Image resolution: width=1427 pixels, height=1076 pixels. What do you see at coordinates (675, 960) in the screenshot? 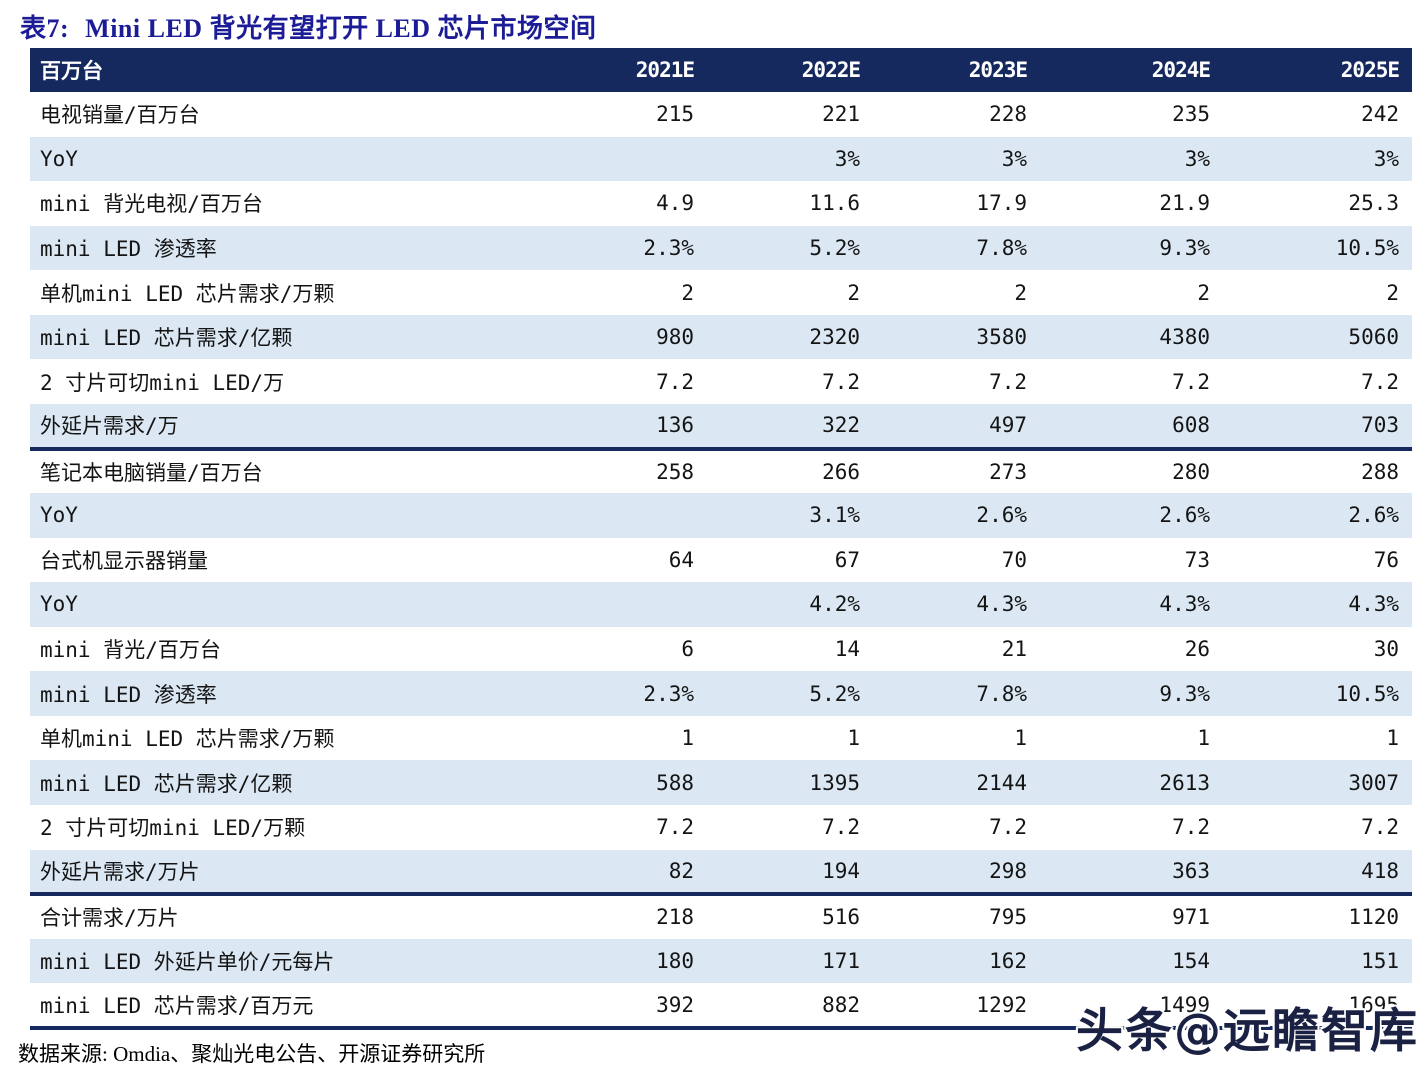
I see `table-cell: 180` at bounding box center [675, 960].